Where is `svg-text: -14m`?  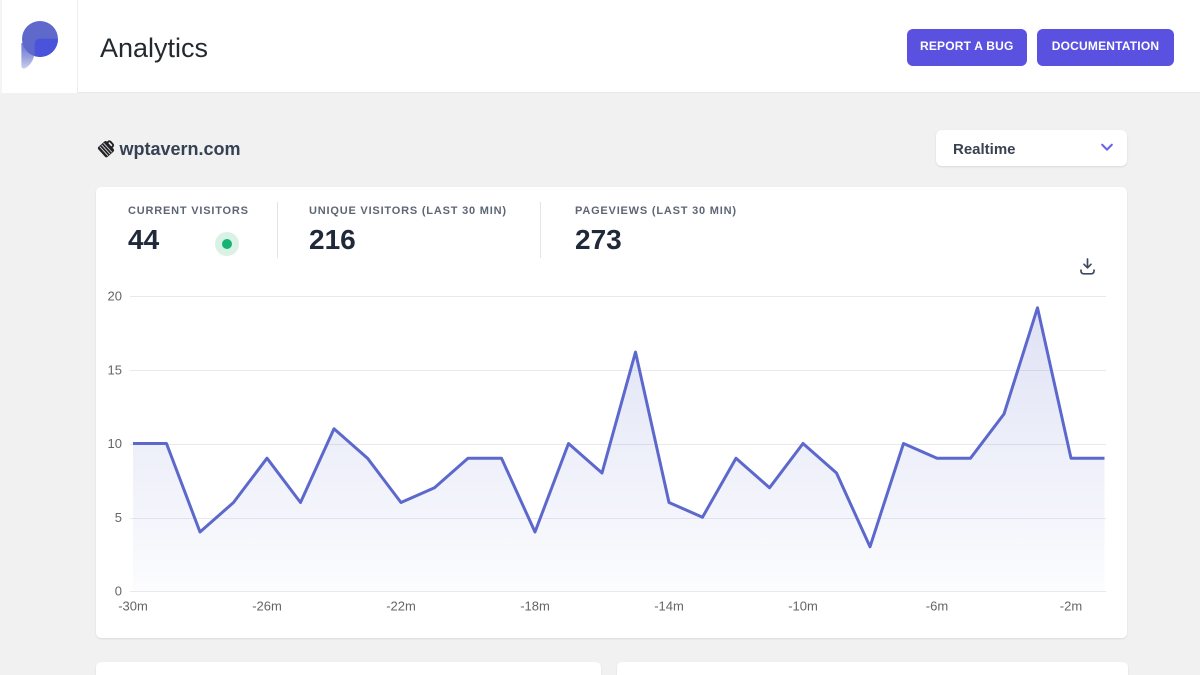
svg-text: -14m is located at coordinates (669, 606).